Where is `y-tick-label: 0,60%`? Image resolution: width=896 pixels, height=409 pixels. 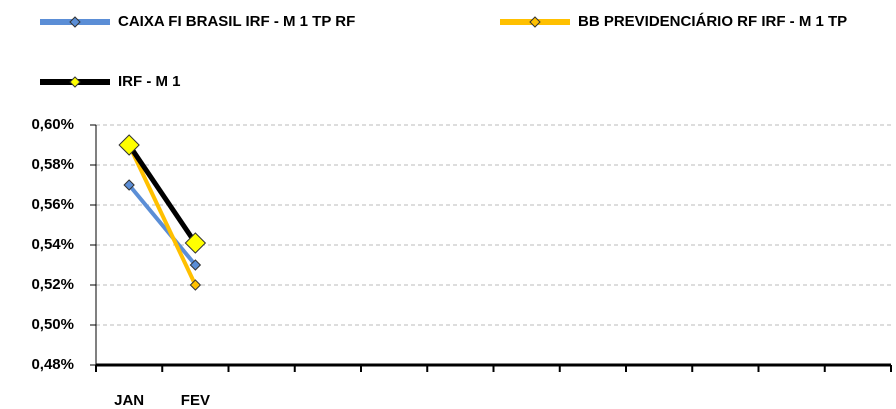
y-tick-label: 0,60% is located at coordinates (52, 124).